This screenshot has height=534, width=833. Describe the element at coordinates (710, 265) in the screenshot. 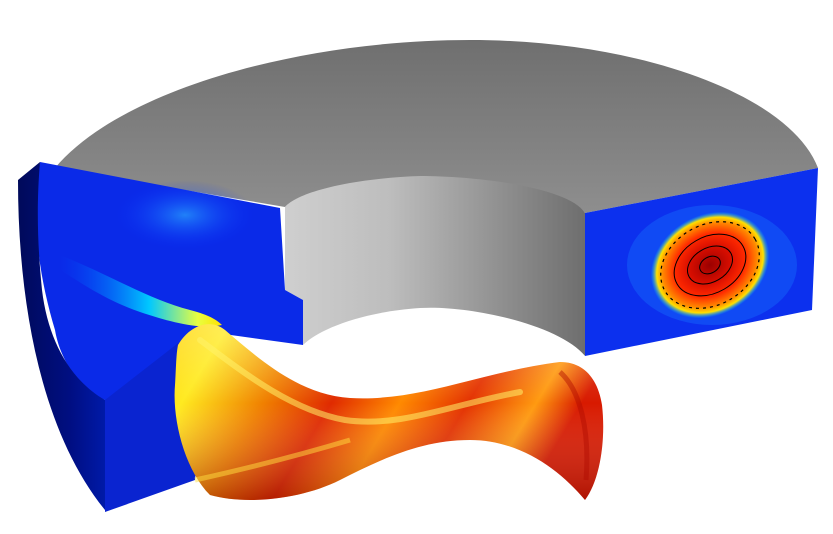

I see `hotspot-contour-icon` at that location.